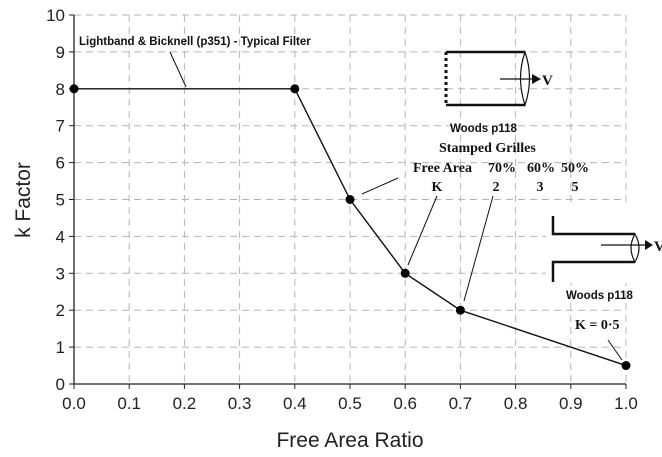 This screenshot has width=662, height=457. What do you see at coordinates (483, 129) in the screenshot?
I see `annotation-woods-top: Woods p118` at bounding box center [483, 129].